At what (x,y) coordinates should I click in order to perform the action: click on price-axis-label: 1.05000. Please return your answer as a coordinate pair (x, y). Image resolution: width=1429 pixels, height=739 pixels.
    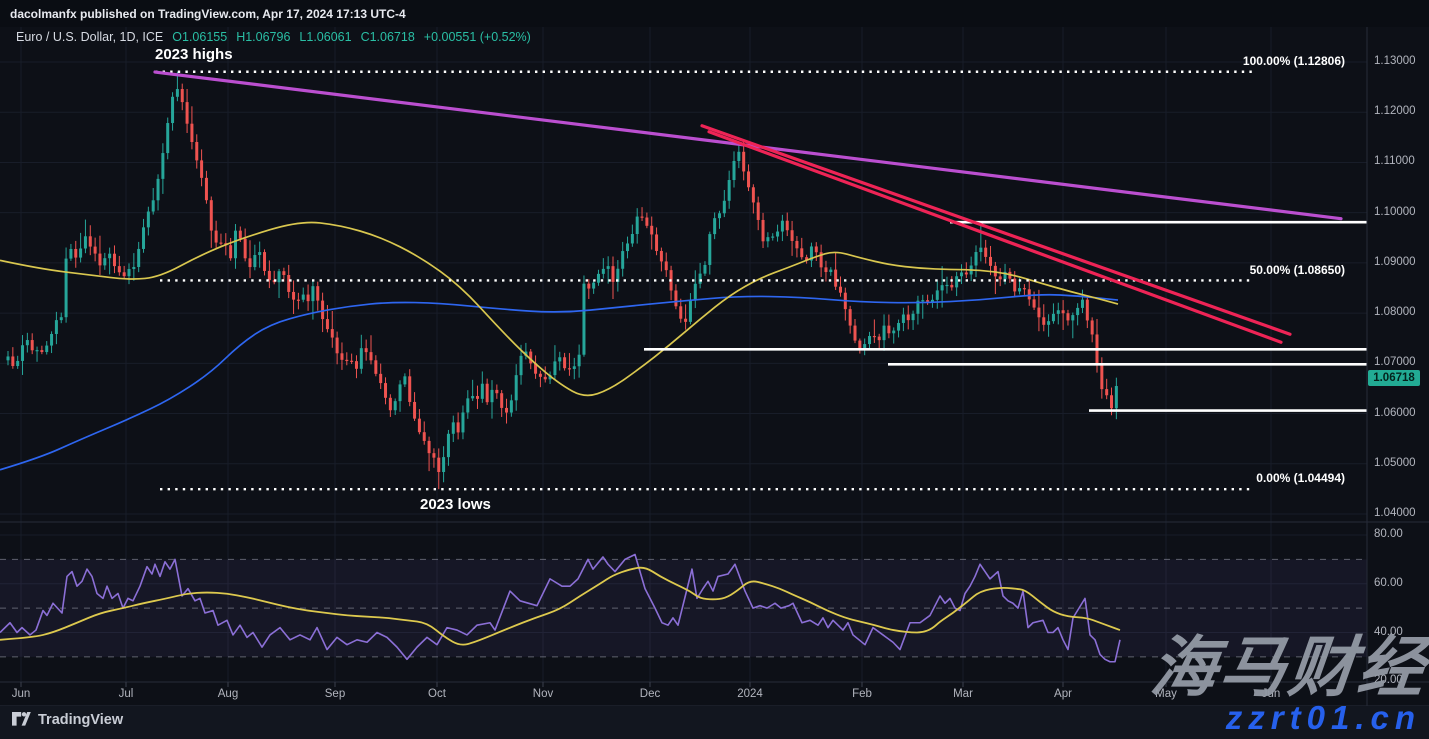
    Looking at the image, I should click on (1395, 462).